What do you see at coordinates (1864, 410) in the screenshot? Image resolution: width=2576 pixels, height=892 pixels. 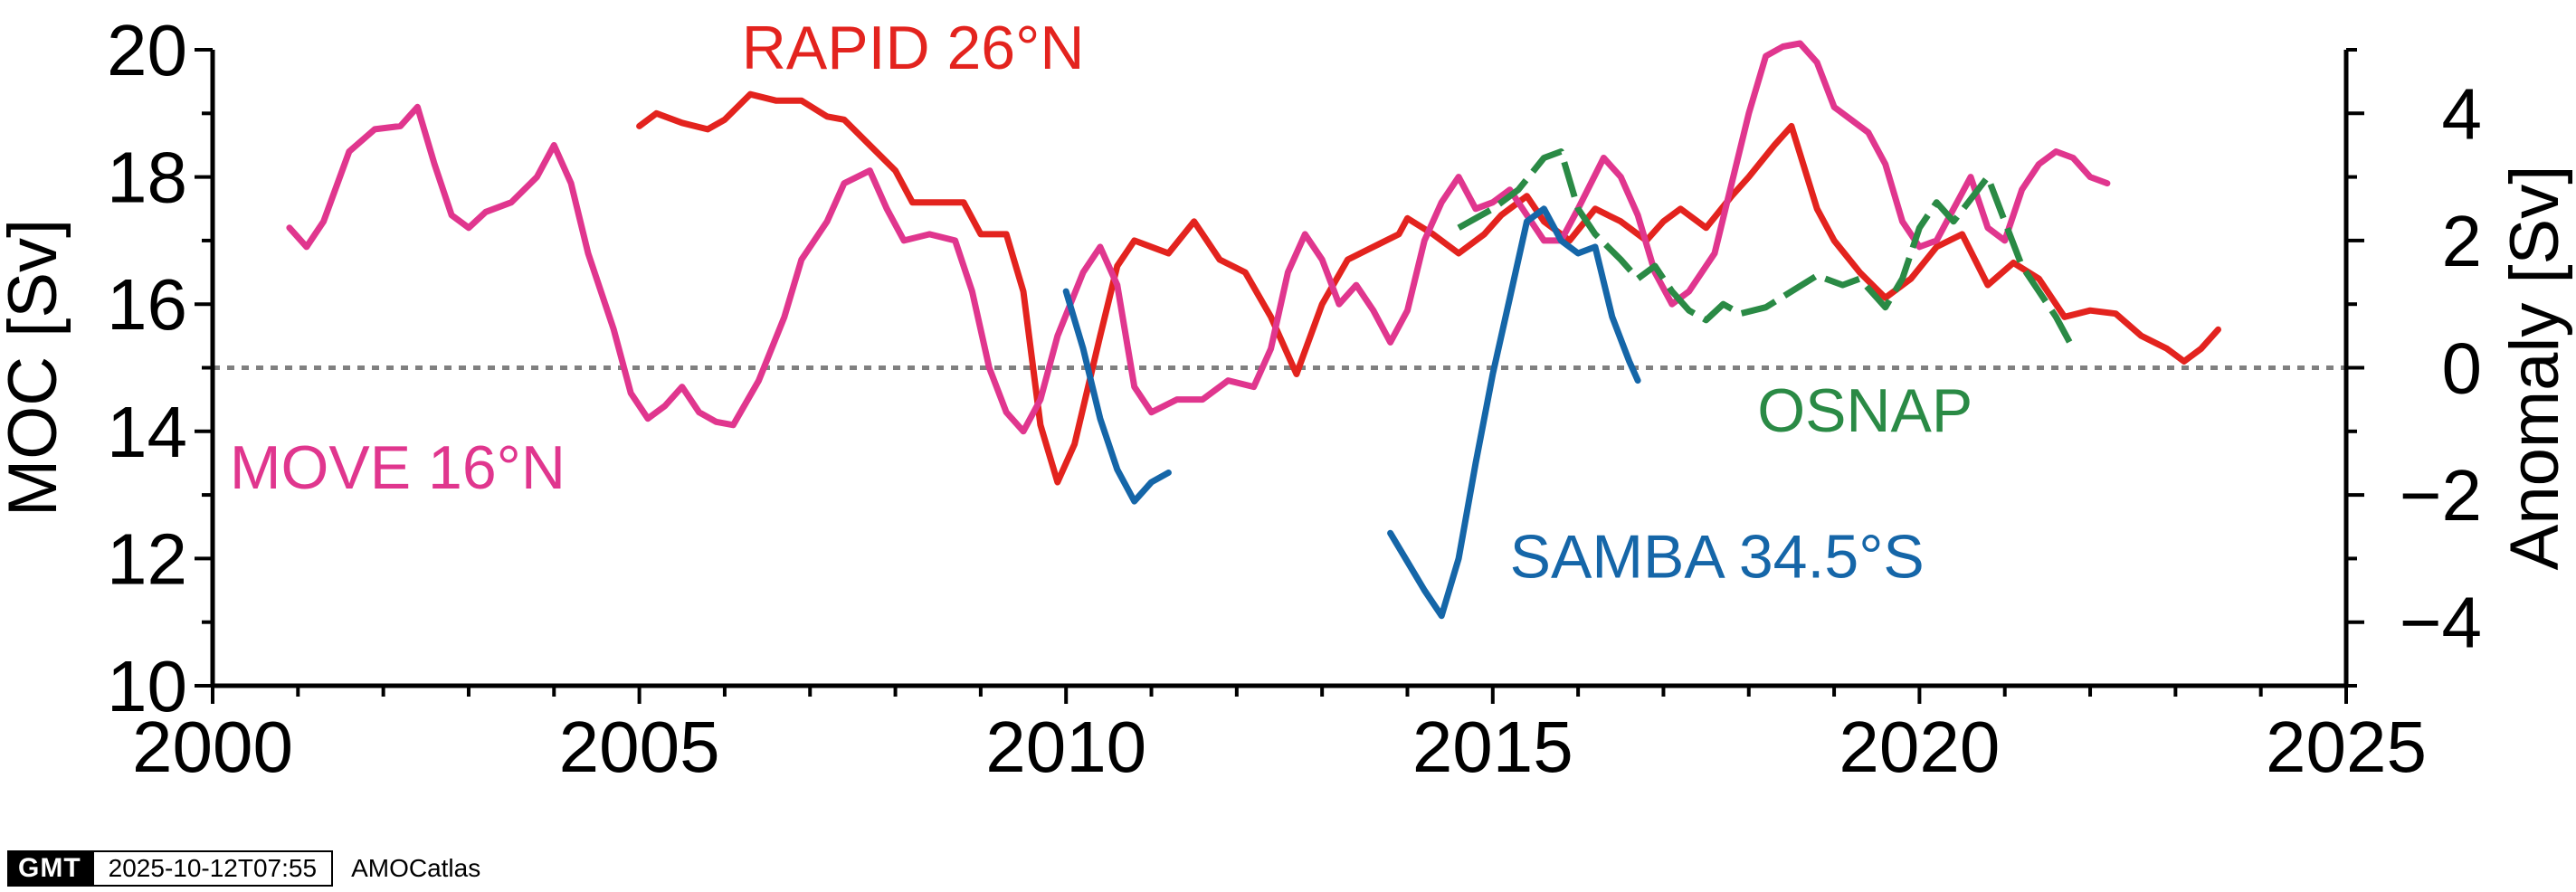 I see `series-label-2: OSNAP` at bounding box center [1864, 410].